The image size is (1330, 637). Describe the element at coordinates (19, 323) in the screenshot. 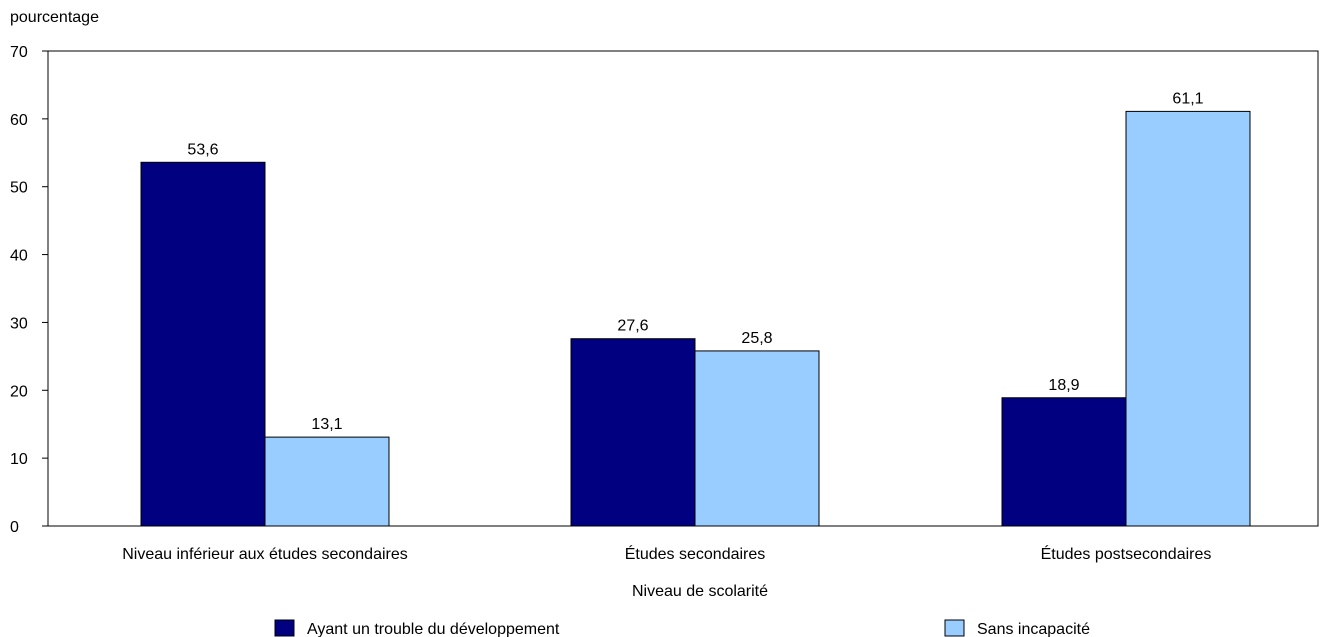

I see `y-tick-label: 30` at that location.